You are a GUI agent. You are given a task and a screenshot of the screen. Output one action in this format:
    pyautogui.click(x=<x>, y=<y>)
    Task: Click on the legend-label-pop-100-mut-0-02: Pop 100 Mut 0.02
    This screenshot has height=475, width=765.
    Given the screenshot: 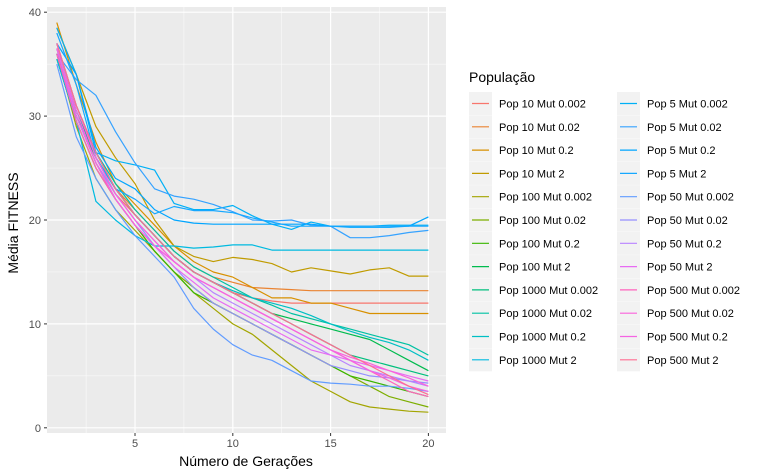 What is the action you would take?
    pyautogui.click(x=542, y=221)
    